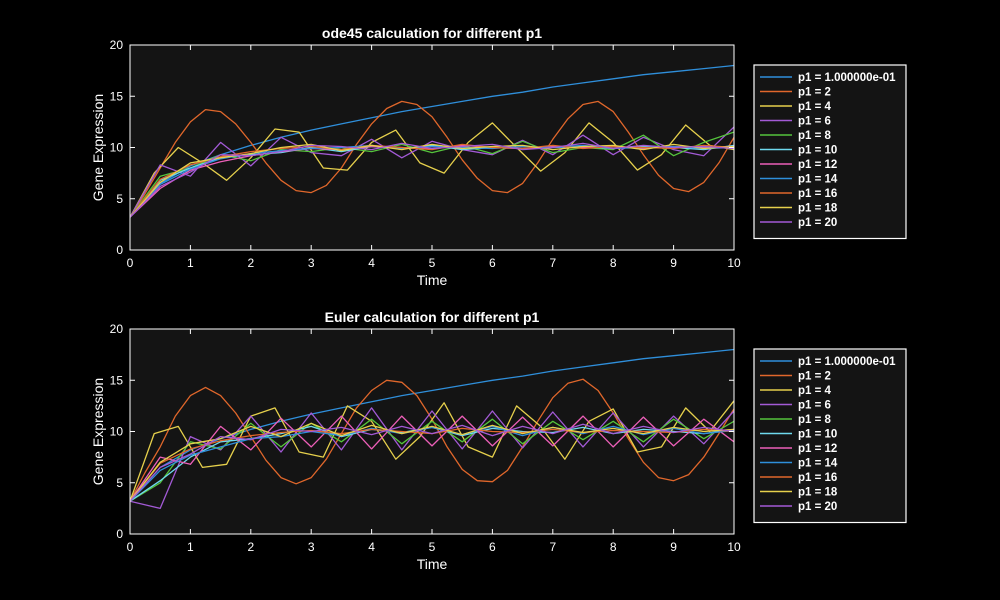 The image size is (1000, 600). I want to click on chart-title: Euler calculation for different p1, so click(432, 317).